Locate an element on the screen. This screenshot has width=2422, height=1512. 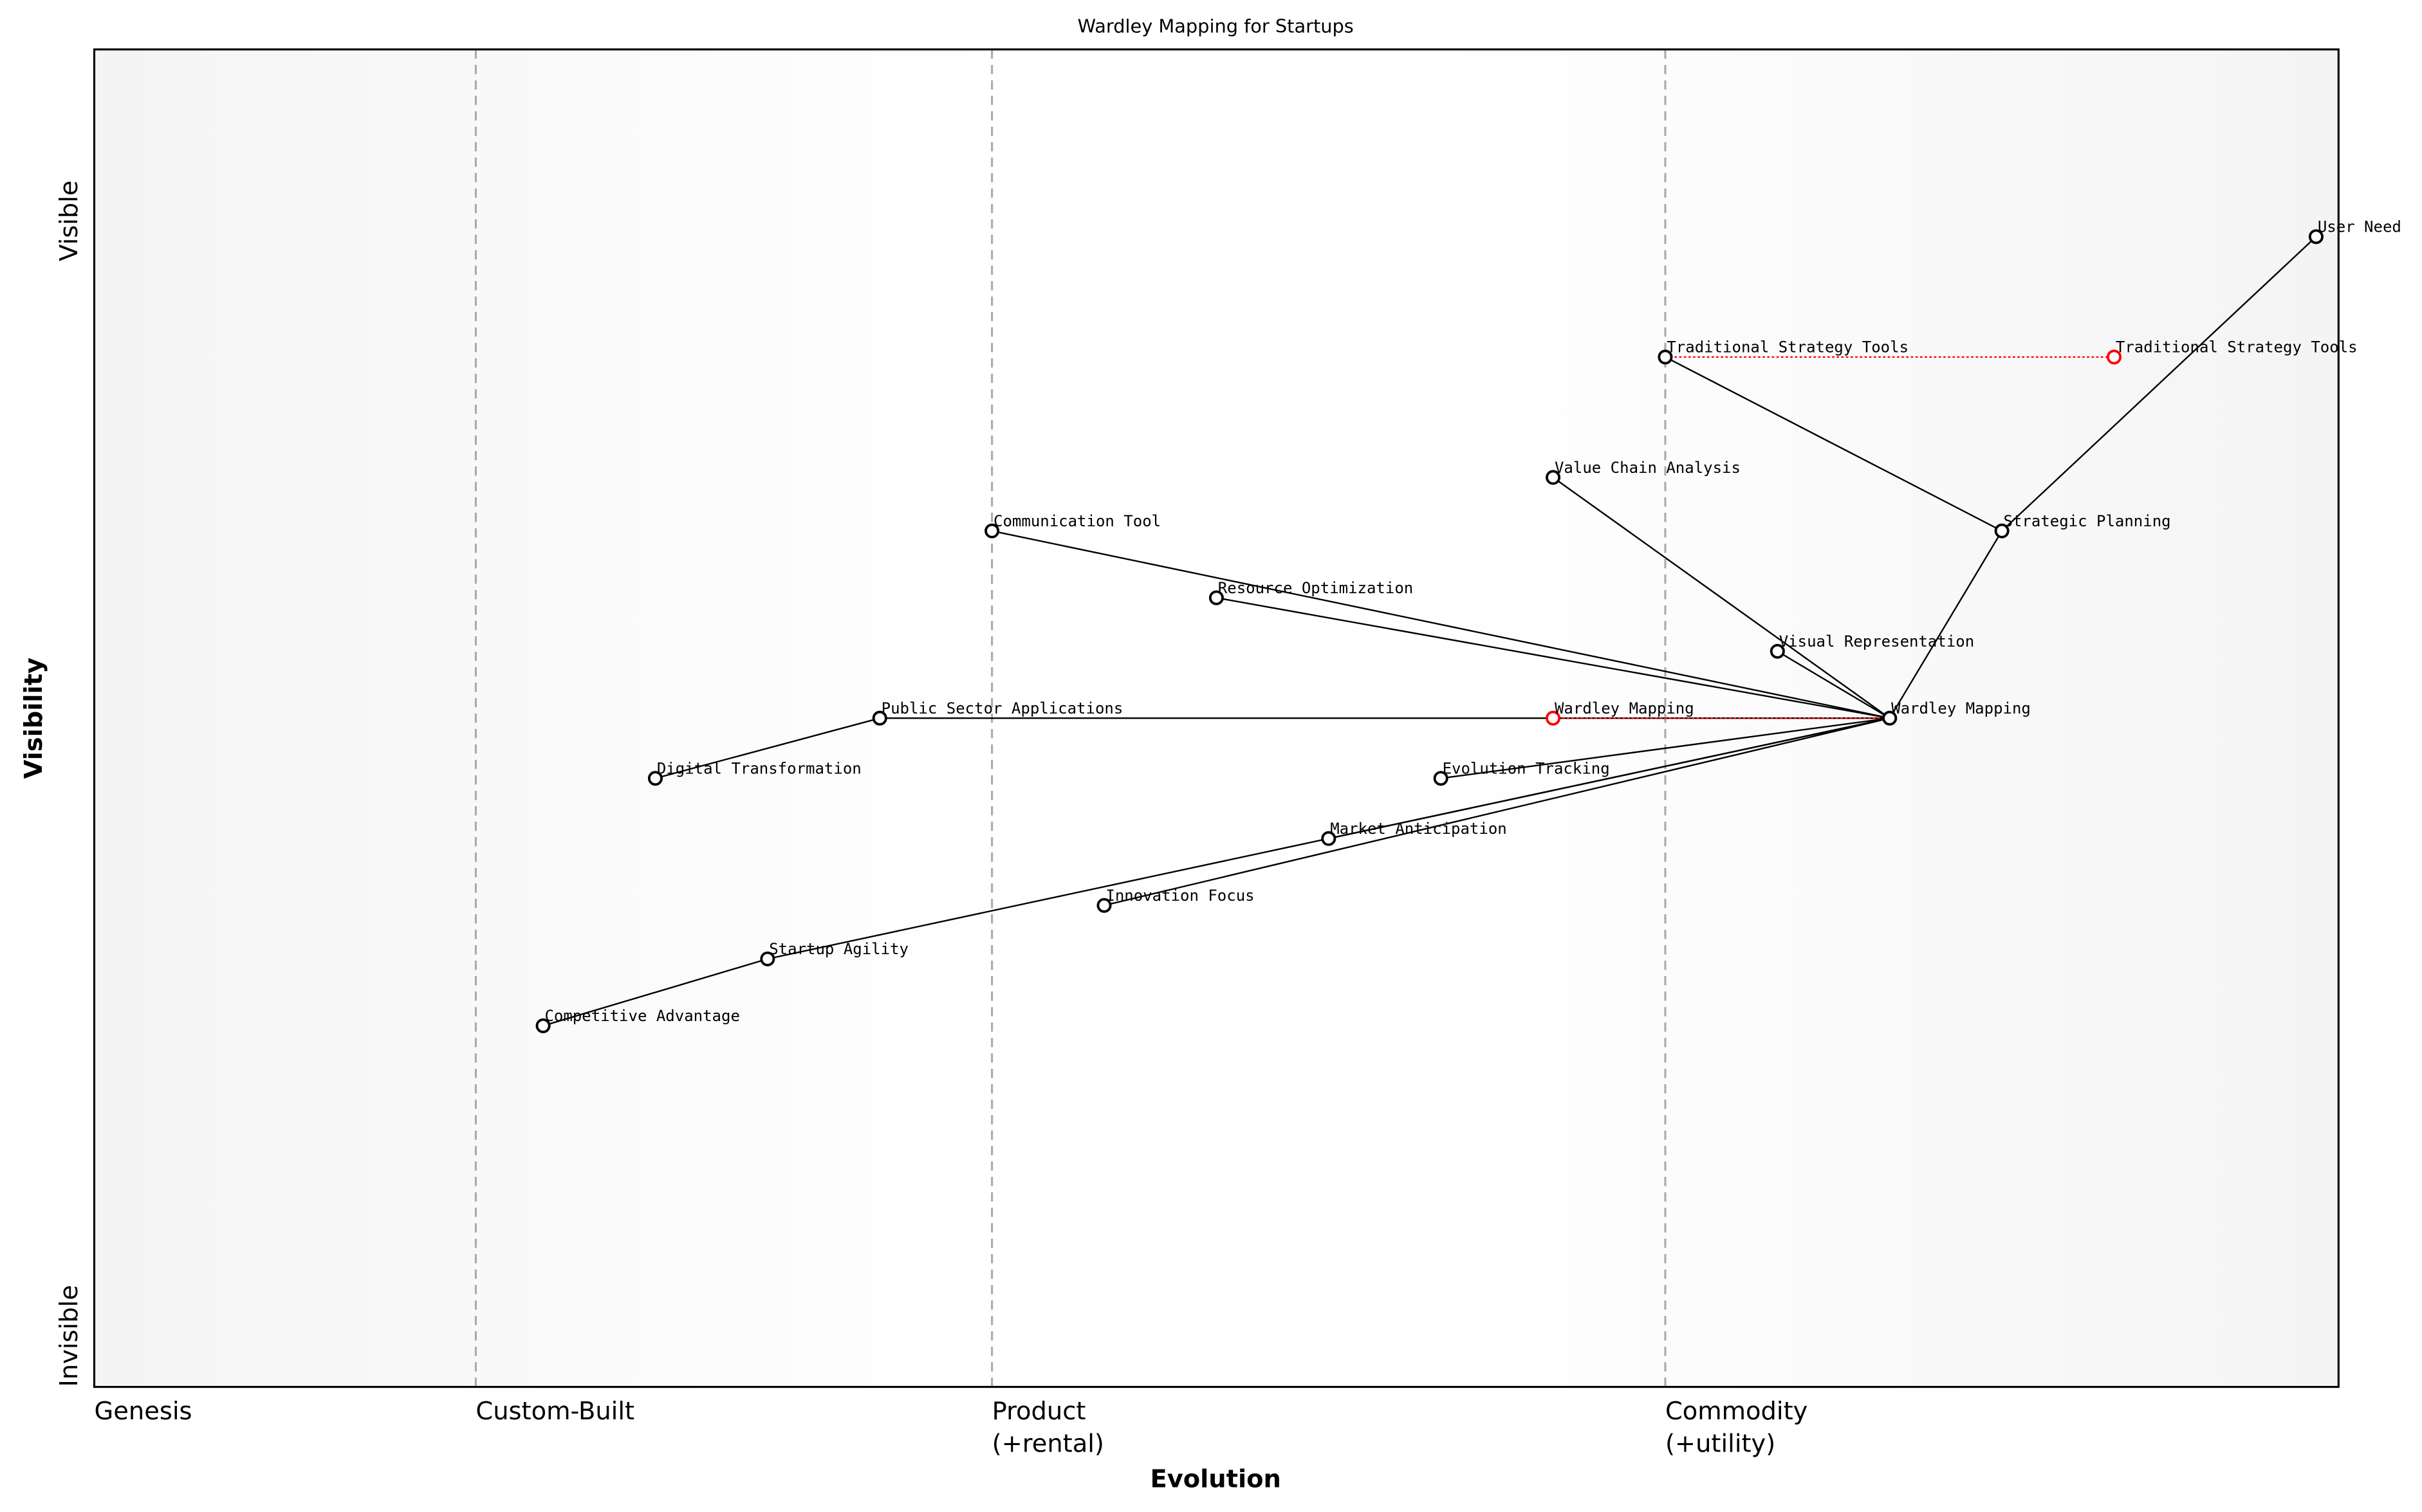
component-dt: Digital Transformation is located at coordinates (754, 773).